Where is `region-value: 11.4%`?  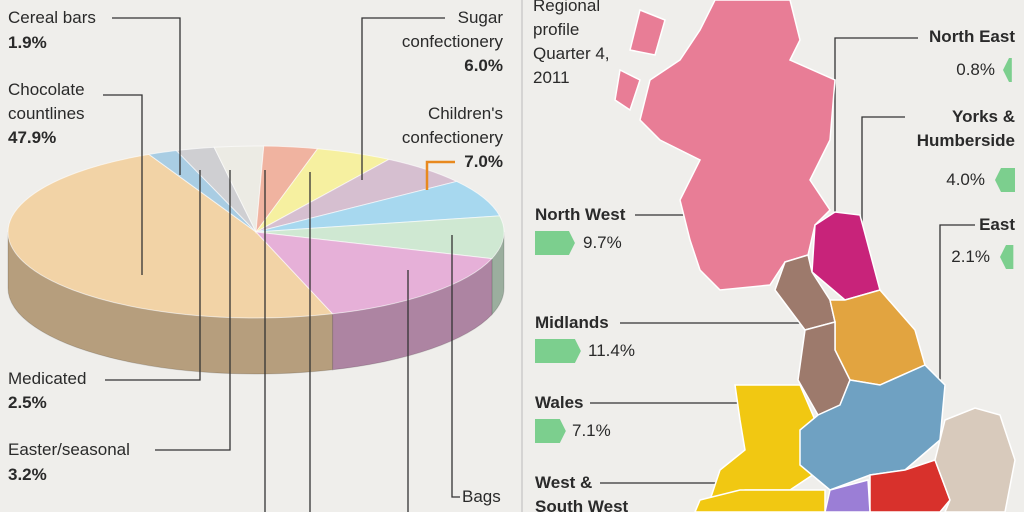
region-value: 11.4% is located at coordinates (611, 350).